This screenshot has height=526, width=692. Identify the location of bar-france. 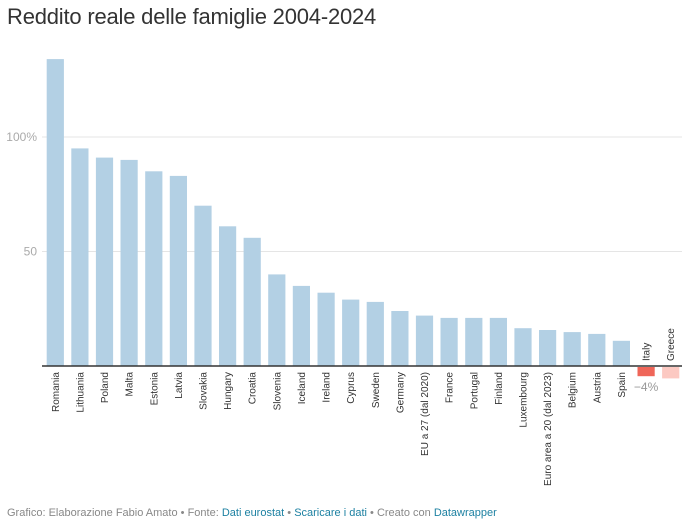
(449, 341).